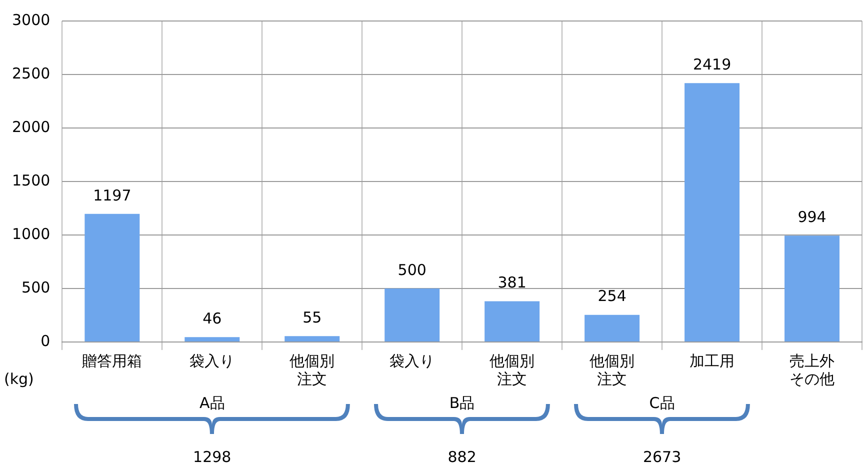 Image resolution: width=866 pixels, height=472 pixels. I want to click on text: A品, so click(212, 403).